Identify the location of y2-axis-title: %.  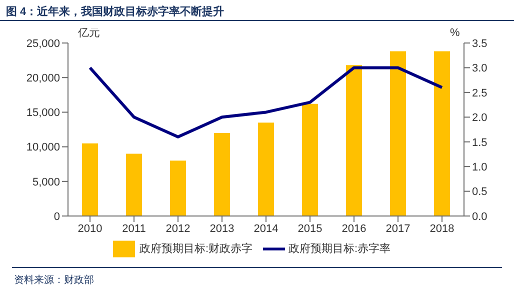
(455, 33).